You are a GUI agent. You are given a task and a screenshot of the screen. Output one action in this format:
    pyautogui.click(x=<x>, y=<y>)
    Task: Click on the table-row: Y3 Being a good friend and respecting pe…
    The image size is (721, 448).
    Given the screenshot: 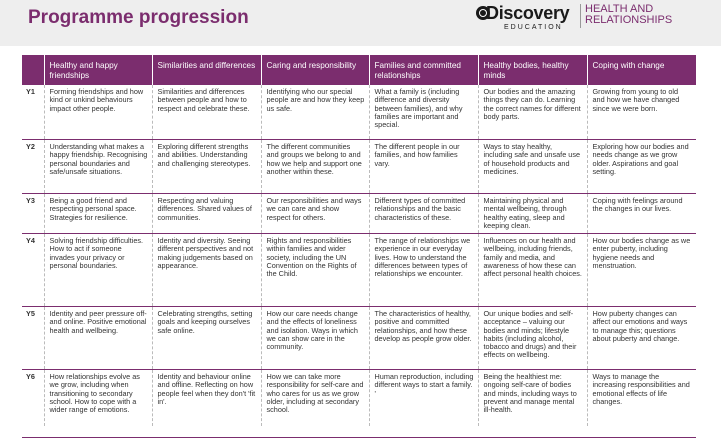 What is the action you would take?
    pyautogui.click(x=359, y=213)
    